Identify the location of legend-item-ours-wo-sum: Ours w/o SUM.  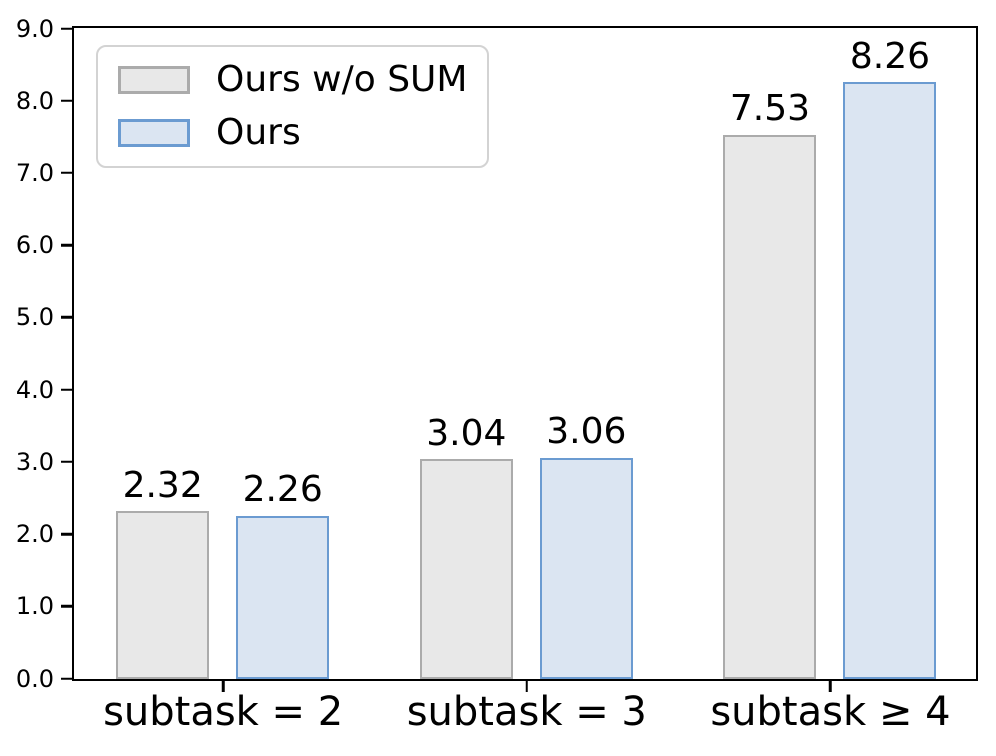
(292, 80).